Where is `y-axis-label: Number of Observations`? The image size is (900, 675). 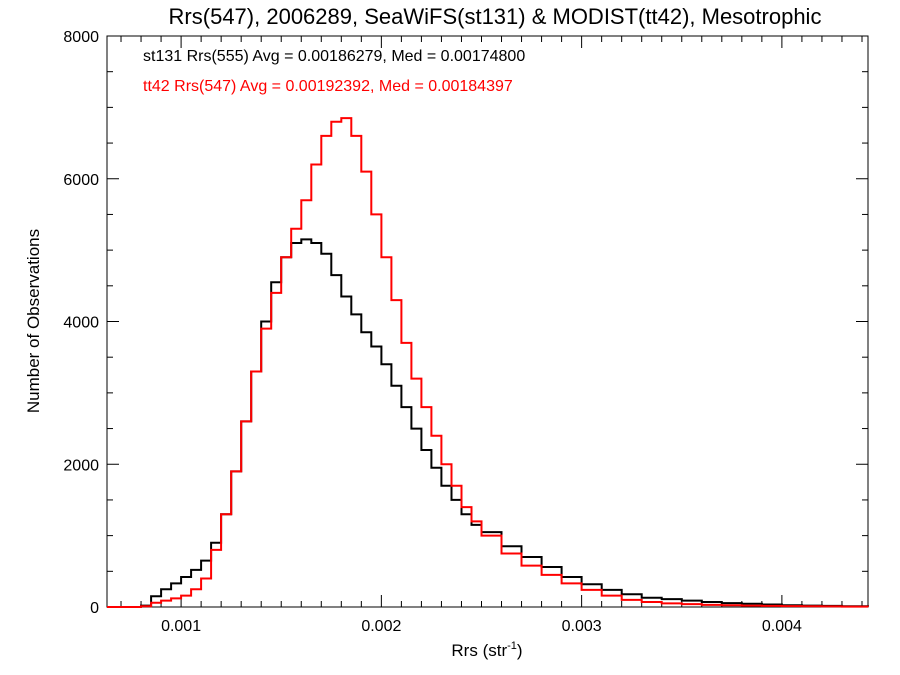
y-axis-label: Number of Observations is located at coordinates (33, 321).